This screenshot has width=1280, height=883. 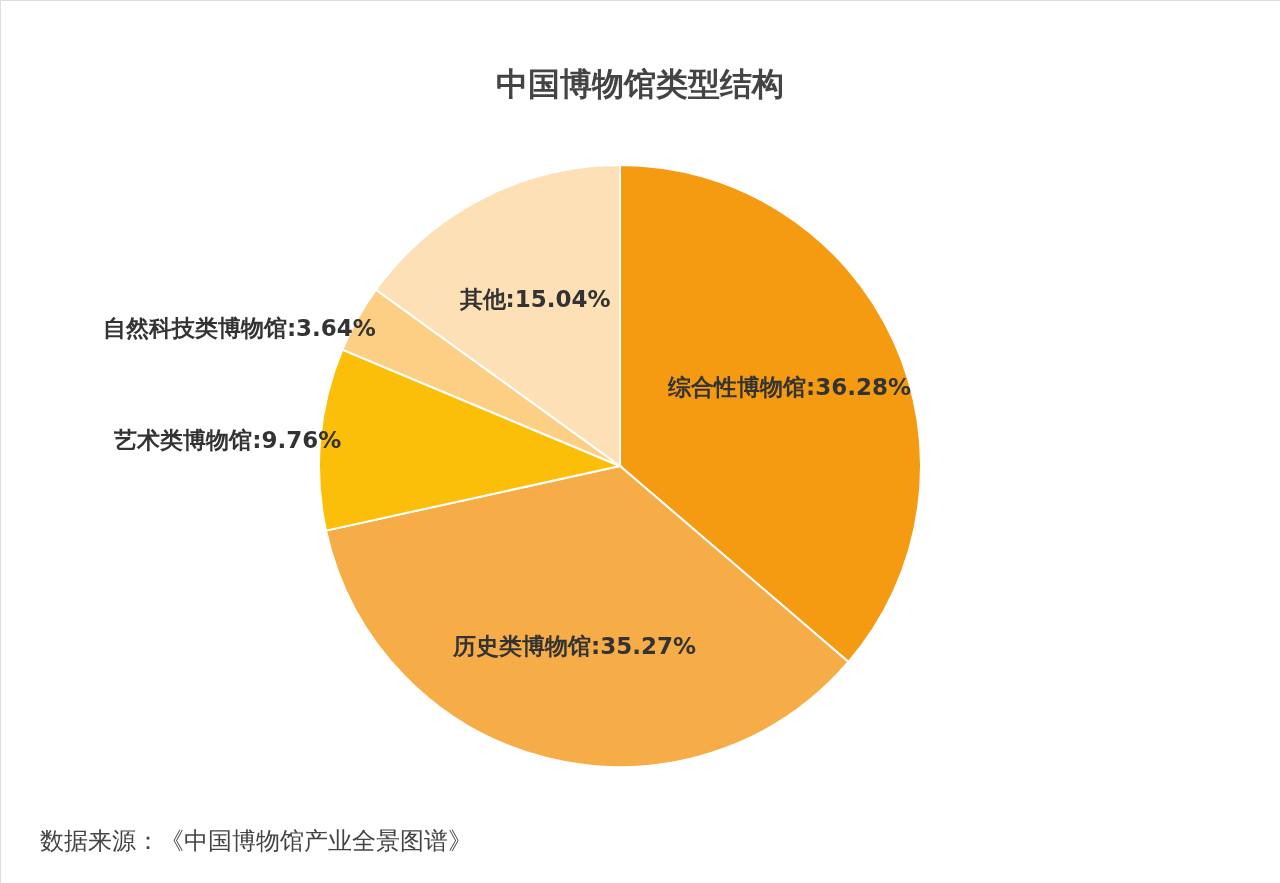 What do you see at coordinates (256, 841) in the screenshot?
I see `source-note: 数据来源：《中国博物馆产业全景图谱》` at bounding box center [256, 841].